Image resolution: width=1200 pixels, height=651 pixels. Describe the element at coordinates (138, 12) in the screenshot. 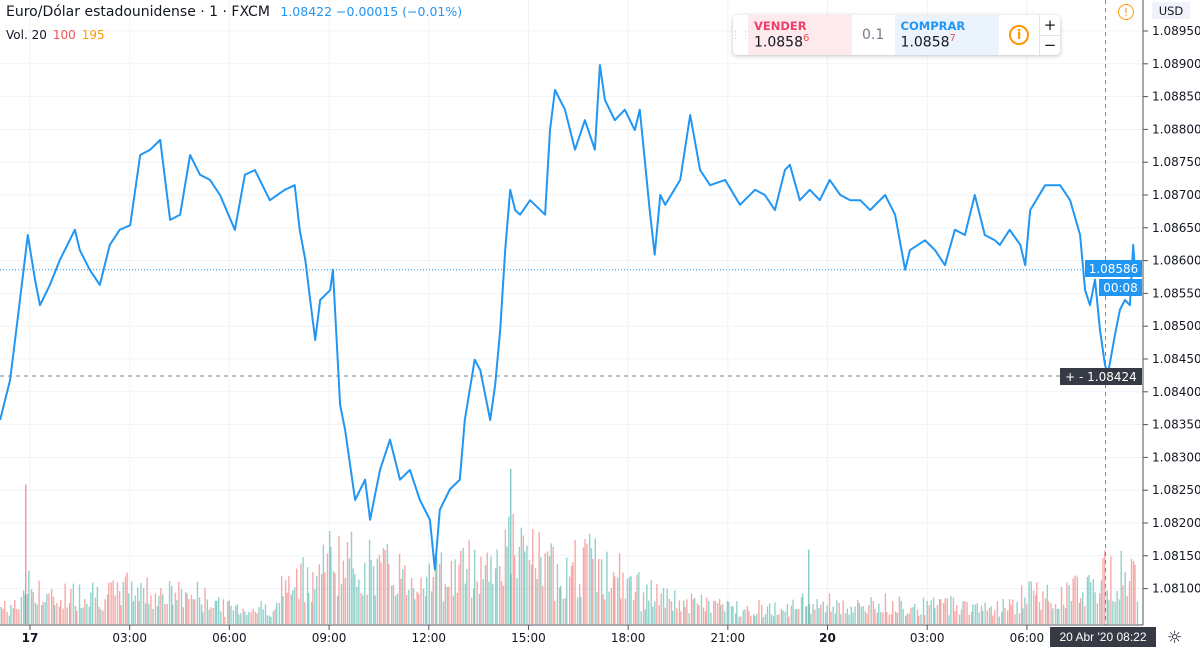

I see `symbol-title: Euro/Dólar estadounidense · 1 · FXCM` at that location.